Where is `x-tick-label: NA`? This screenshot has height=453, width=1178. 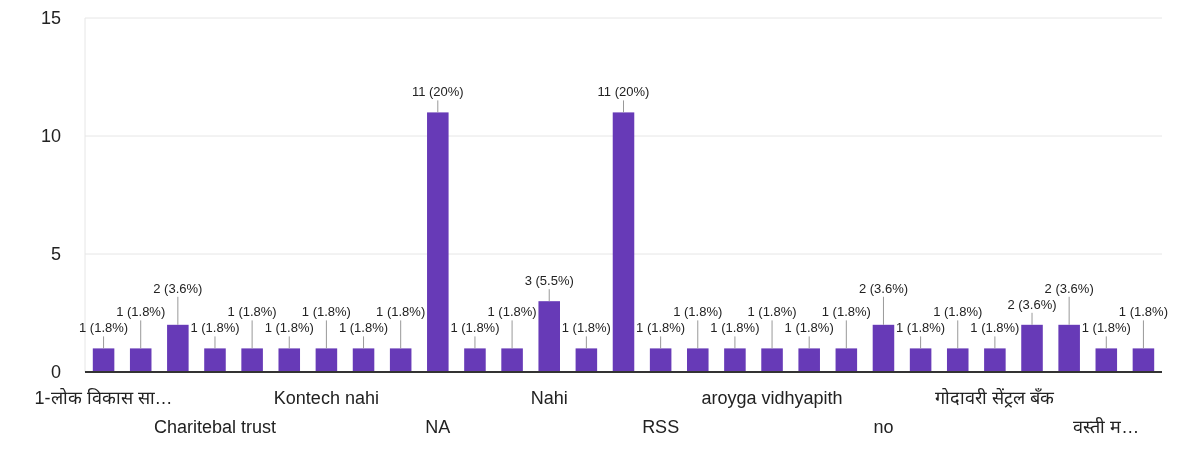 x-tick-label: NA is located at coordinates (438, 427).